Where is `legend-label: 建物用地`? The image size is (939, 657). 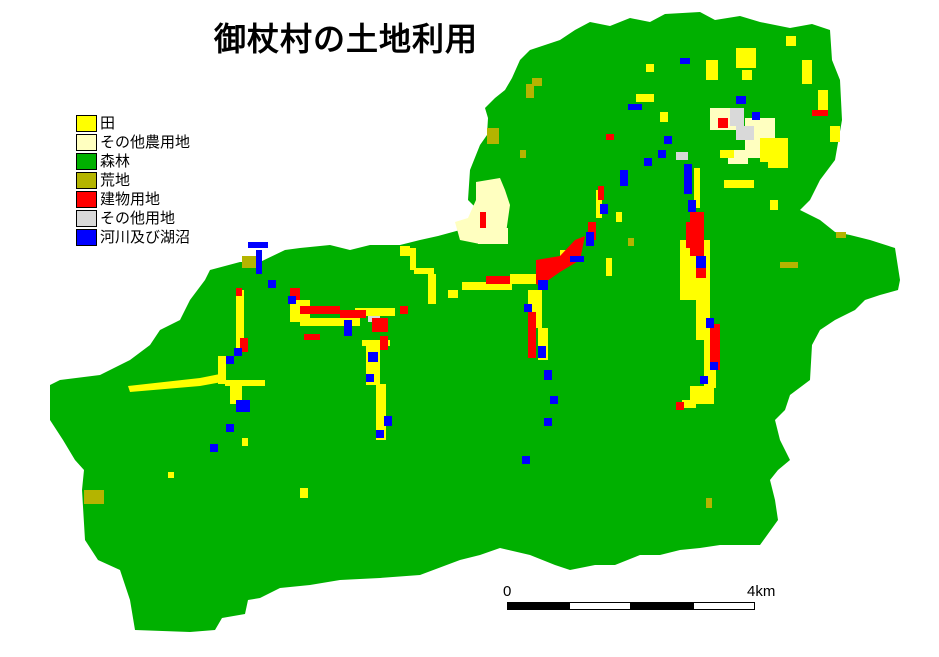
legend-label: 建物用地 is located at coordinates (130, 199).